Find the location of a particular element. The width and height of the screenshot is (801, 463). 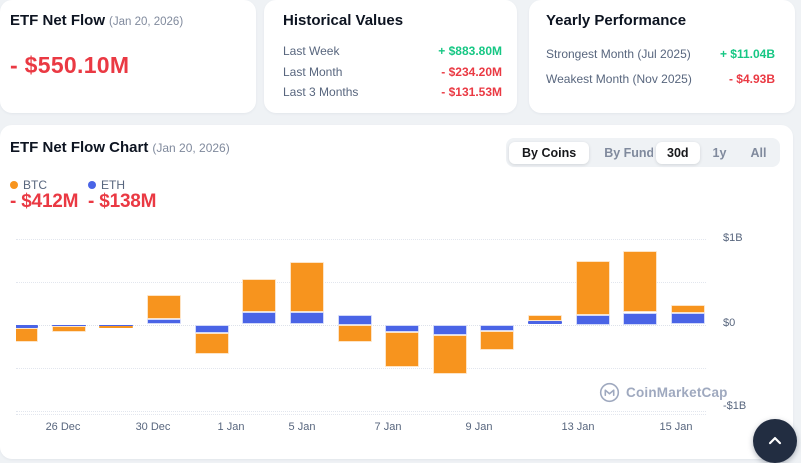

card-title-date: (Jan 20, 2026) is located at coordinates (146, 22).